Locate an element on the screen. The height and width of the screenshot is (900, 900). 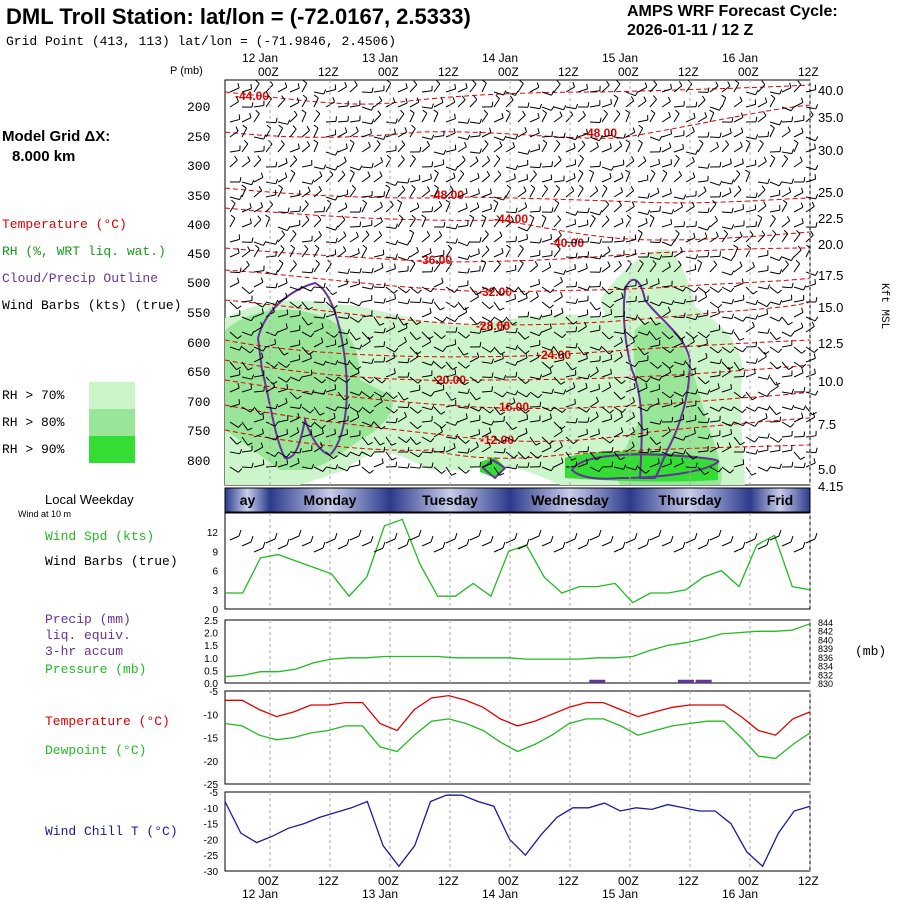
model-grid-label: Model Grid ΔX: is located at coordinates (56, 136).